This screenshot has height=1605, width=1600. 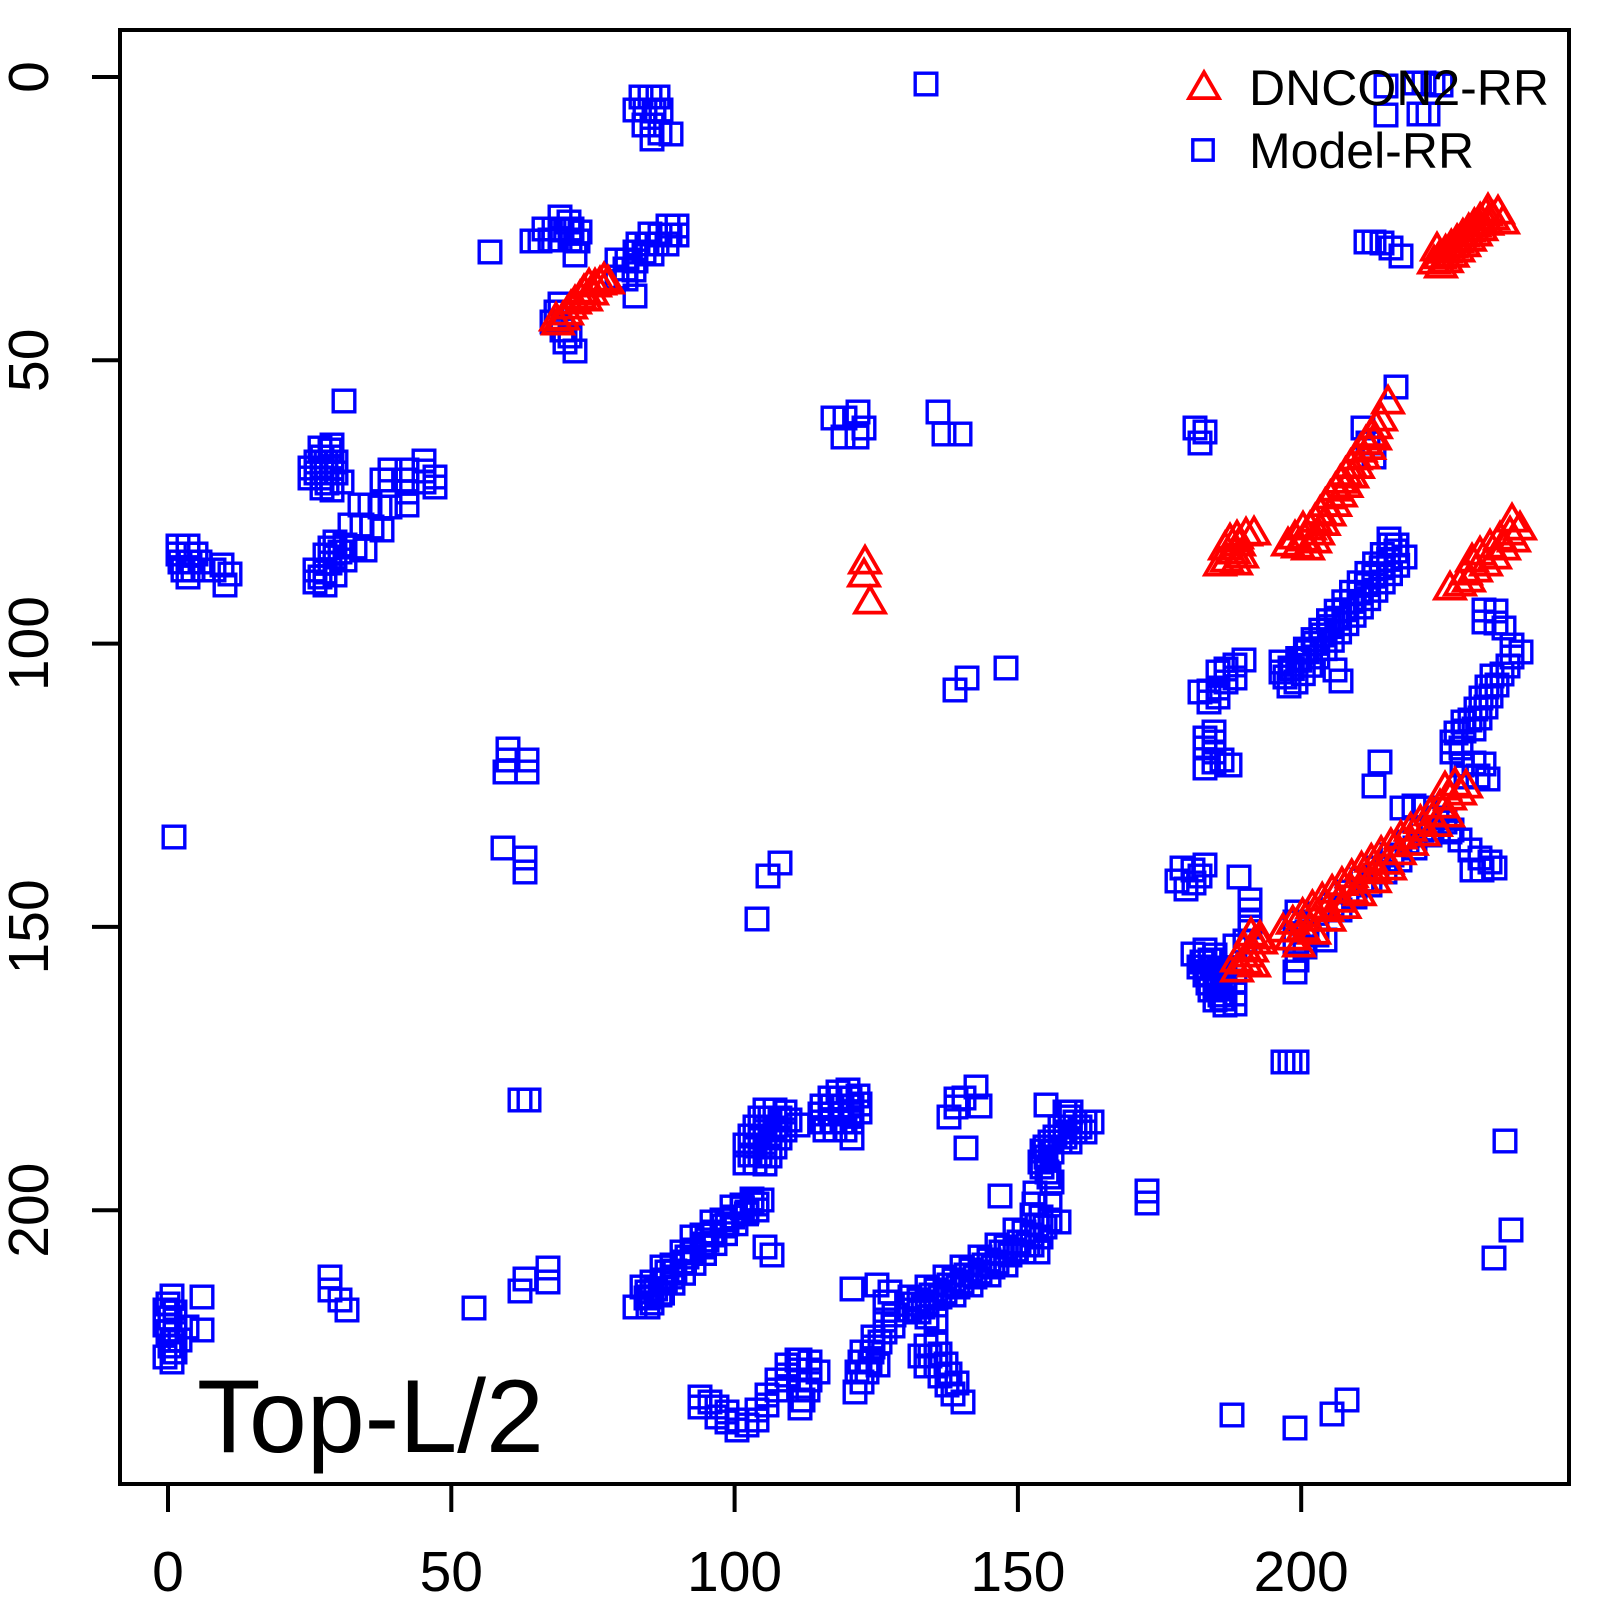 I want to click on svg-text: Model-RR, so click(x=1361, y=151).